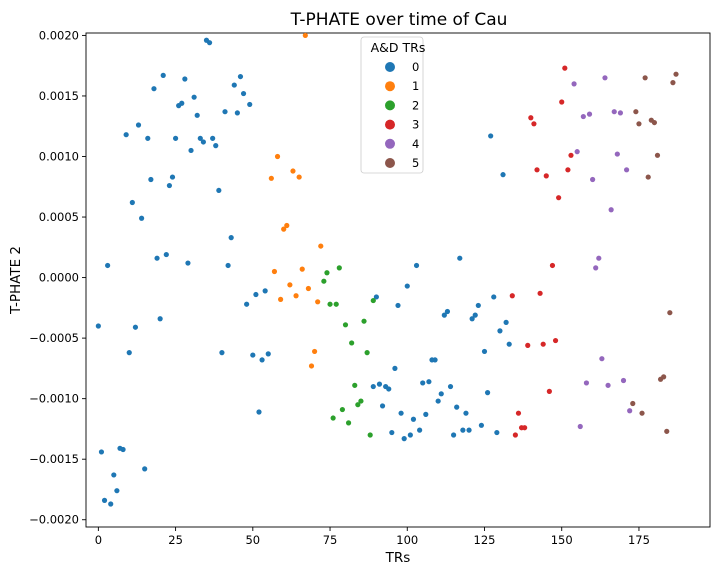 The height and width of the screenshot is (576, 720). I want to click on x-tick-label: 0, so click(98, 540).